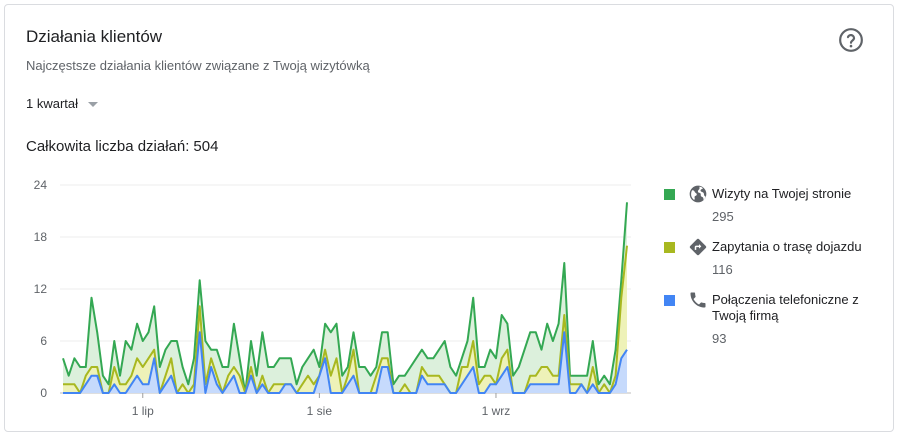  Describe the element at coordinates (851, 40) in the screenshot. I see `help-circle-icon` at that location.